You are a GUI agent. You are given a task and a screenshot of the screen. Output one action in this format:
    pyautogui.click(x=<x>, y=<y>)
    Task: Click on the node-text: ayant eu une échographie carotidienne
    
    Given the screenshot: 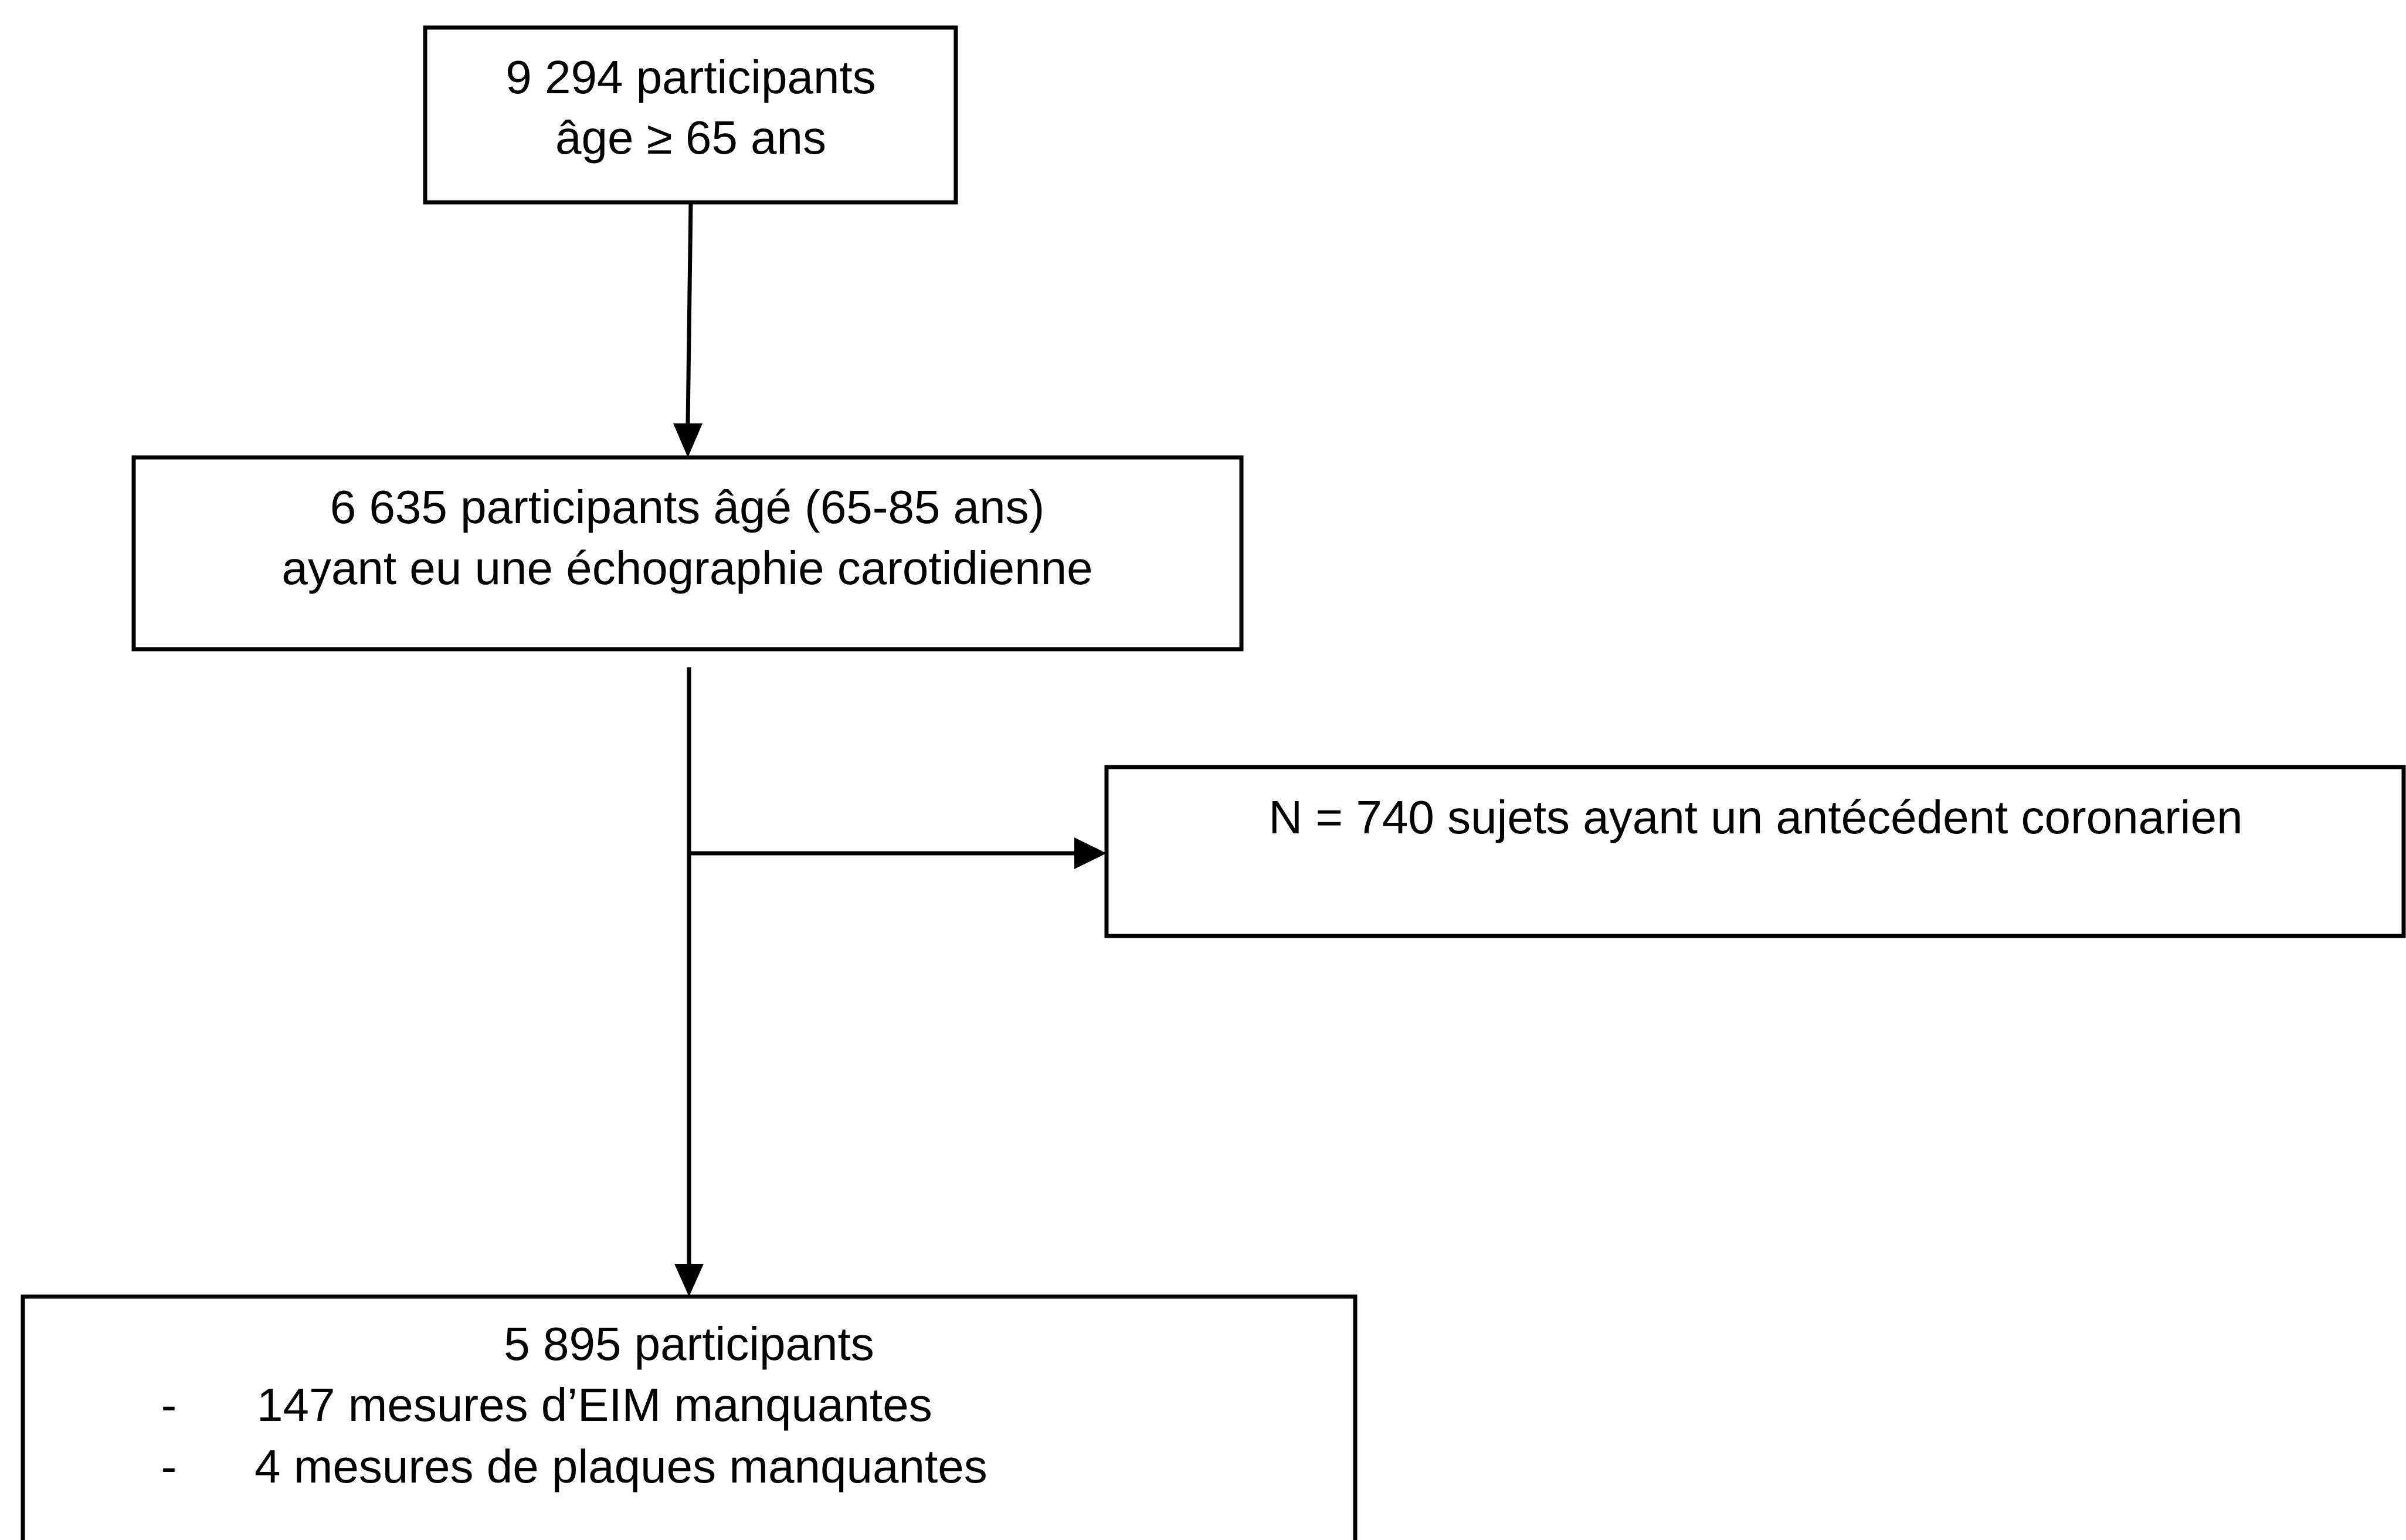 What is the action you would take?
    pyautogui.click(x=686, y=568)
    